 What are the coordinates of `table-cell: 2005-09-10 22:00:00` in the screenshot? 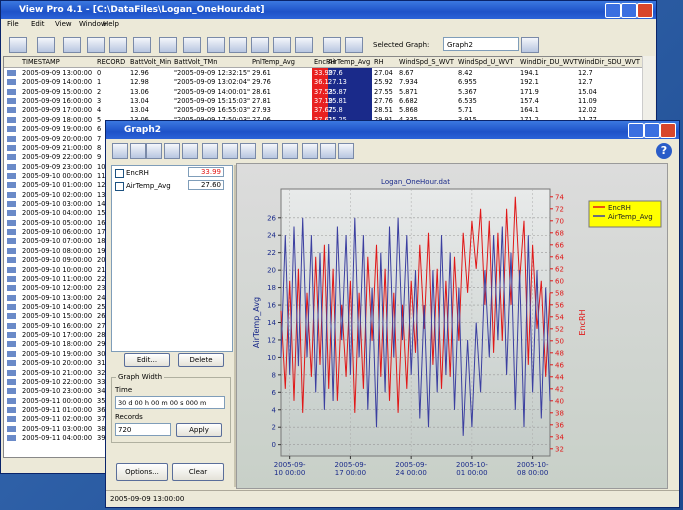 It's located at (57, 381).